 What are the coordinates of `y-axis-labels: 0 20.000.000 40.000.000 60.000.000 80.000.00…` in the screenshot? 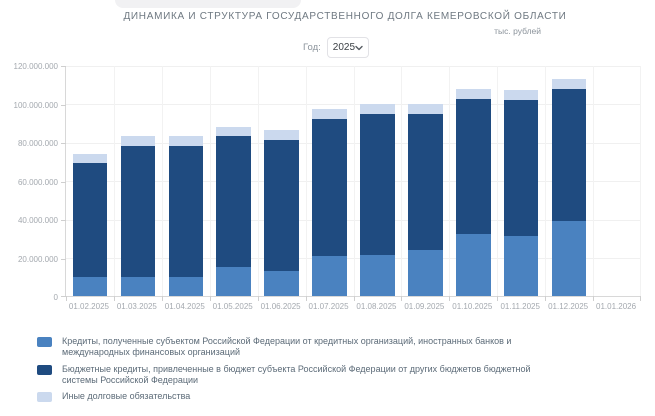 It's located at (29, 182).